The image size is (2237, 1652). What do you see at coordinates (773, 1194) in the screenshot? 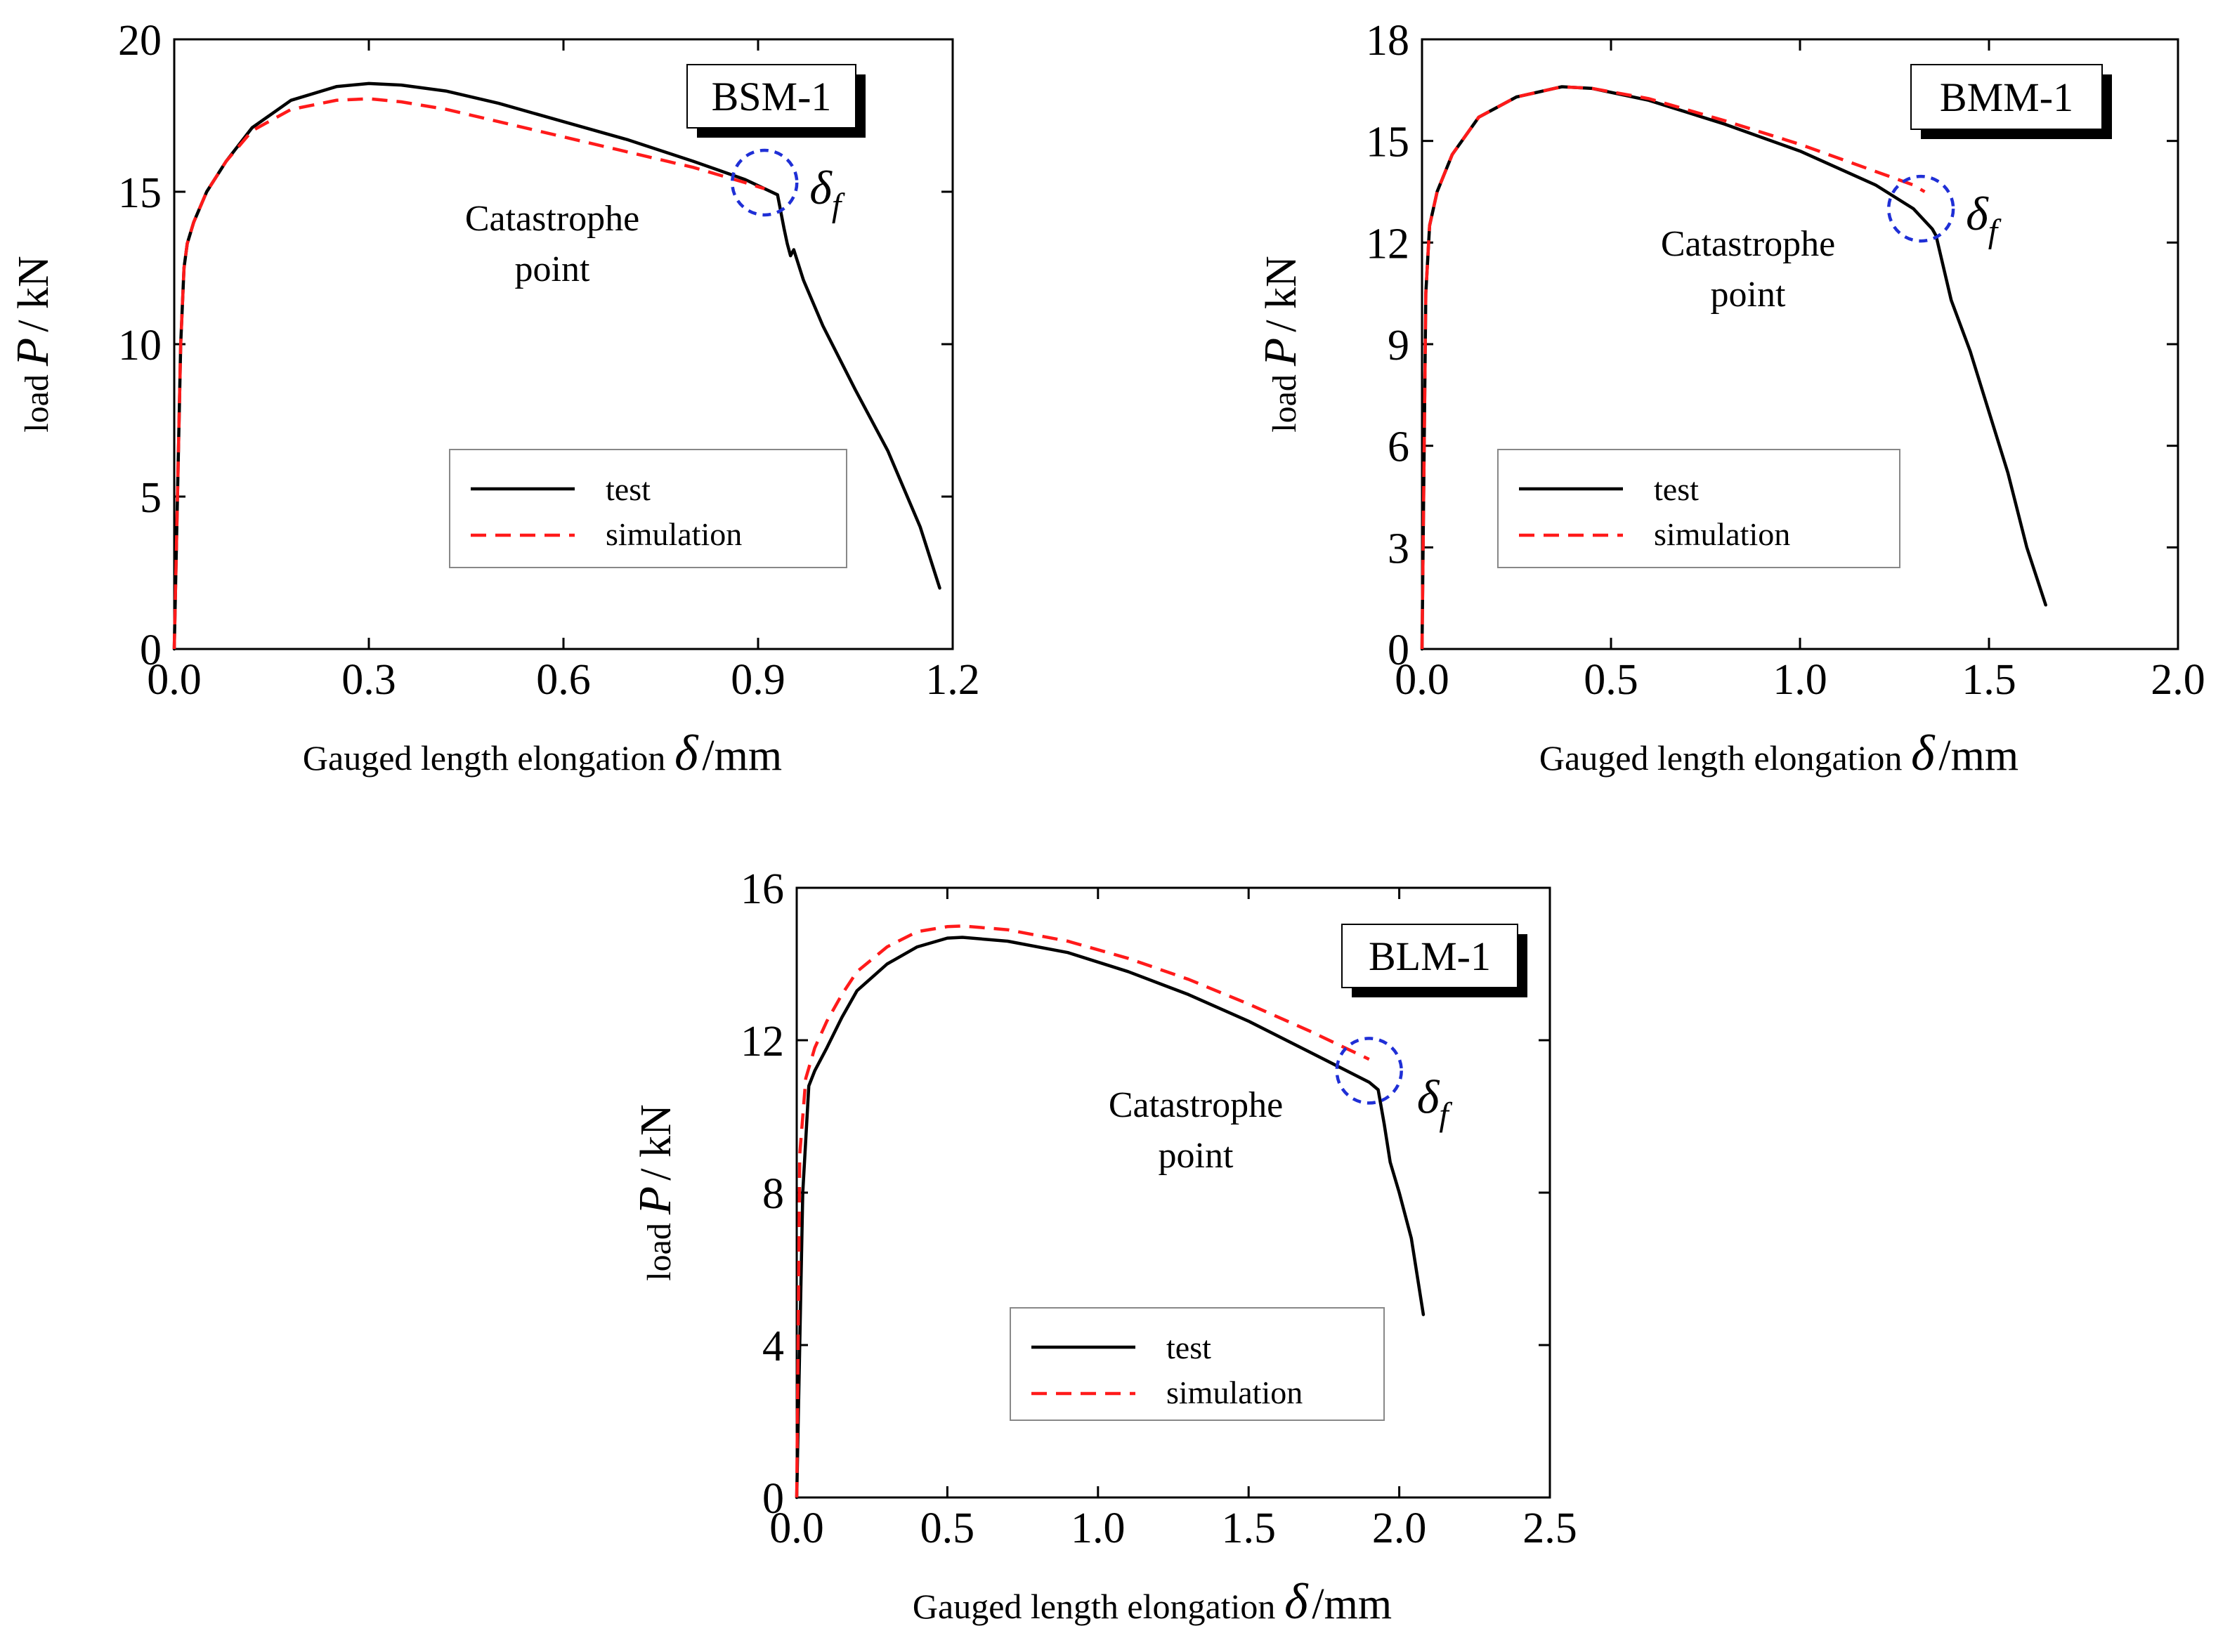
I see `y-tick-label: 8` at bounding box center [773, 1194].